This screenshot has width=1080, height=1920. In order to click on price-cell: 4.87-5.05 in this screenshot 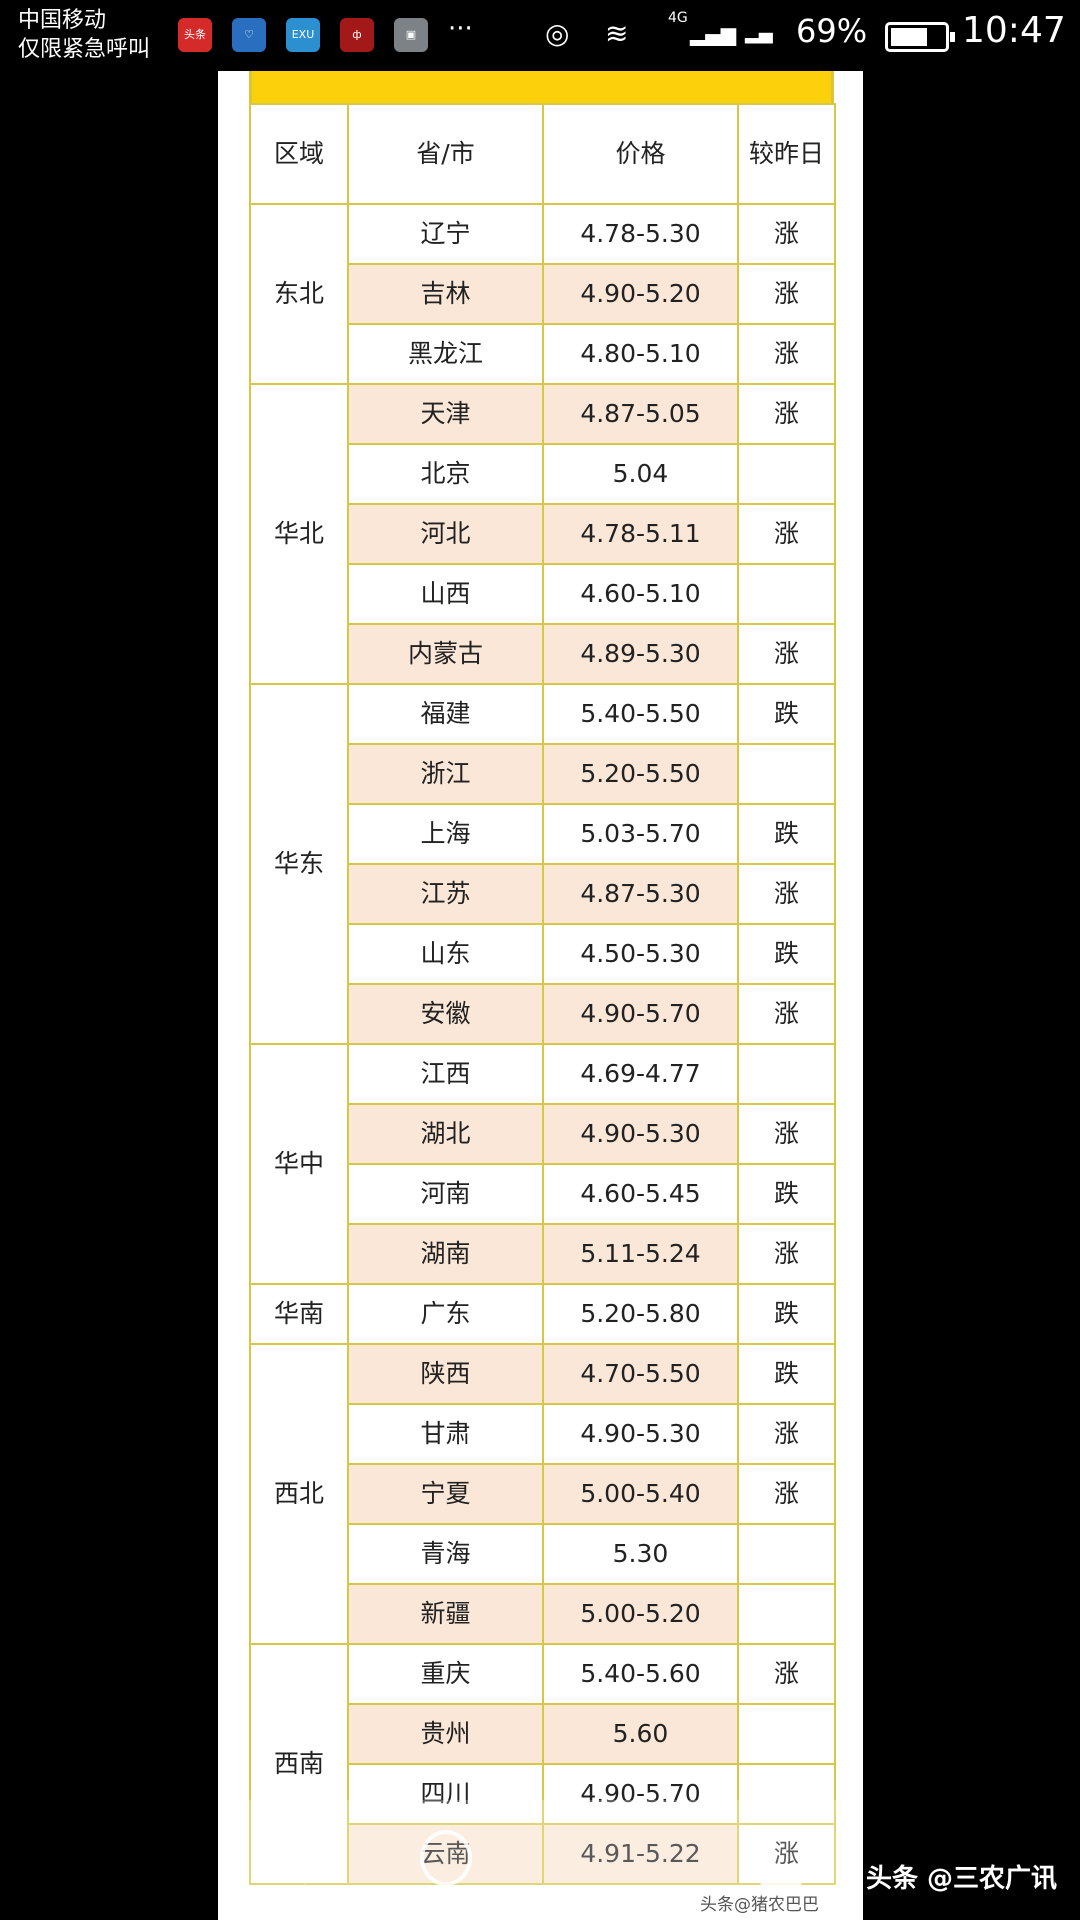, I will do `click(640, 414)`.